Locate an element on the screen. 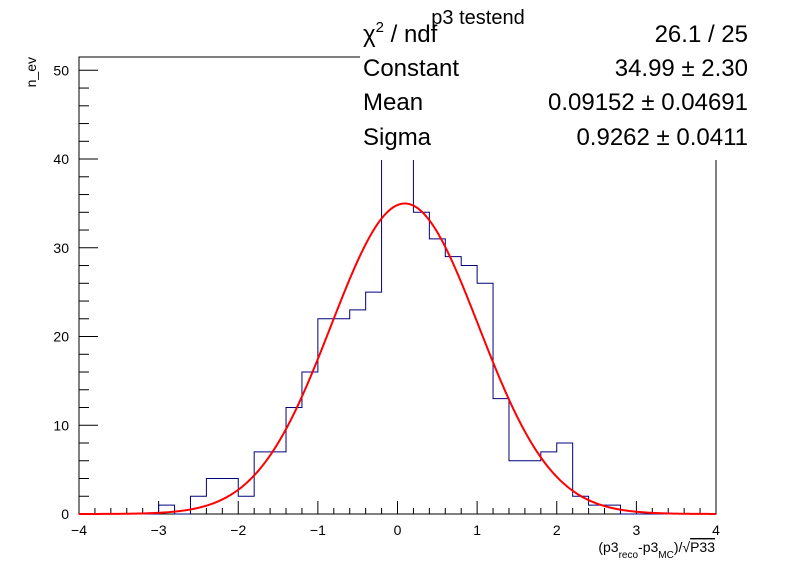 This screenshot has height=572, width=796. x-tick-label: −1 is located at coordinates (318, 530).